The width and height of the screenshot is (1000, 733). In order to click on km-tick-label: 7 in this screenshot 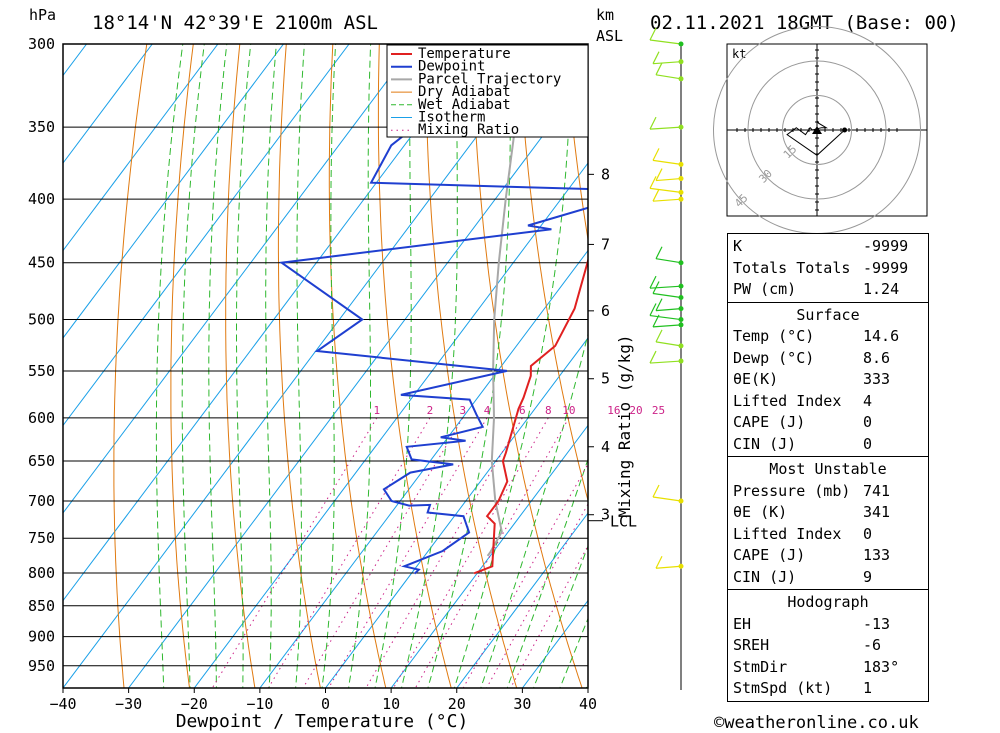, I will do `click(605, 244)`.